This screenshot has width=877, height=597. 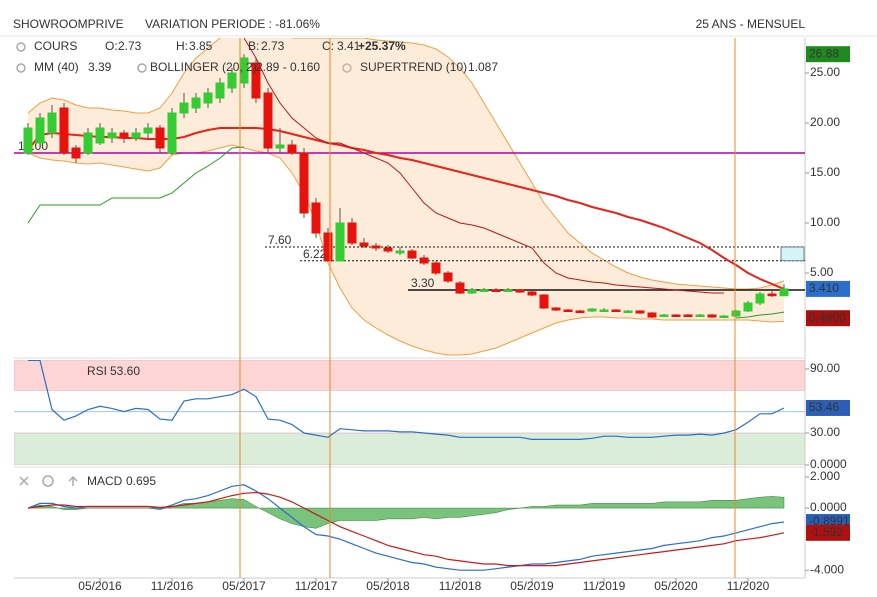 What do you see at coordinates (825, 368) in the screenshot?
I see `y-tick-label: 90.00` at bounding box center [825, 368].